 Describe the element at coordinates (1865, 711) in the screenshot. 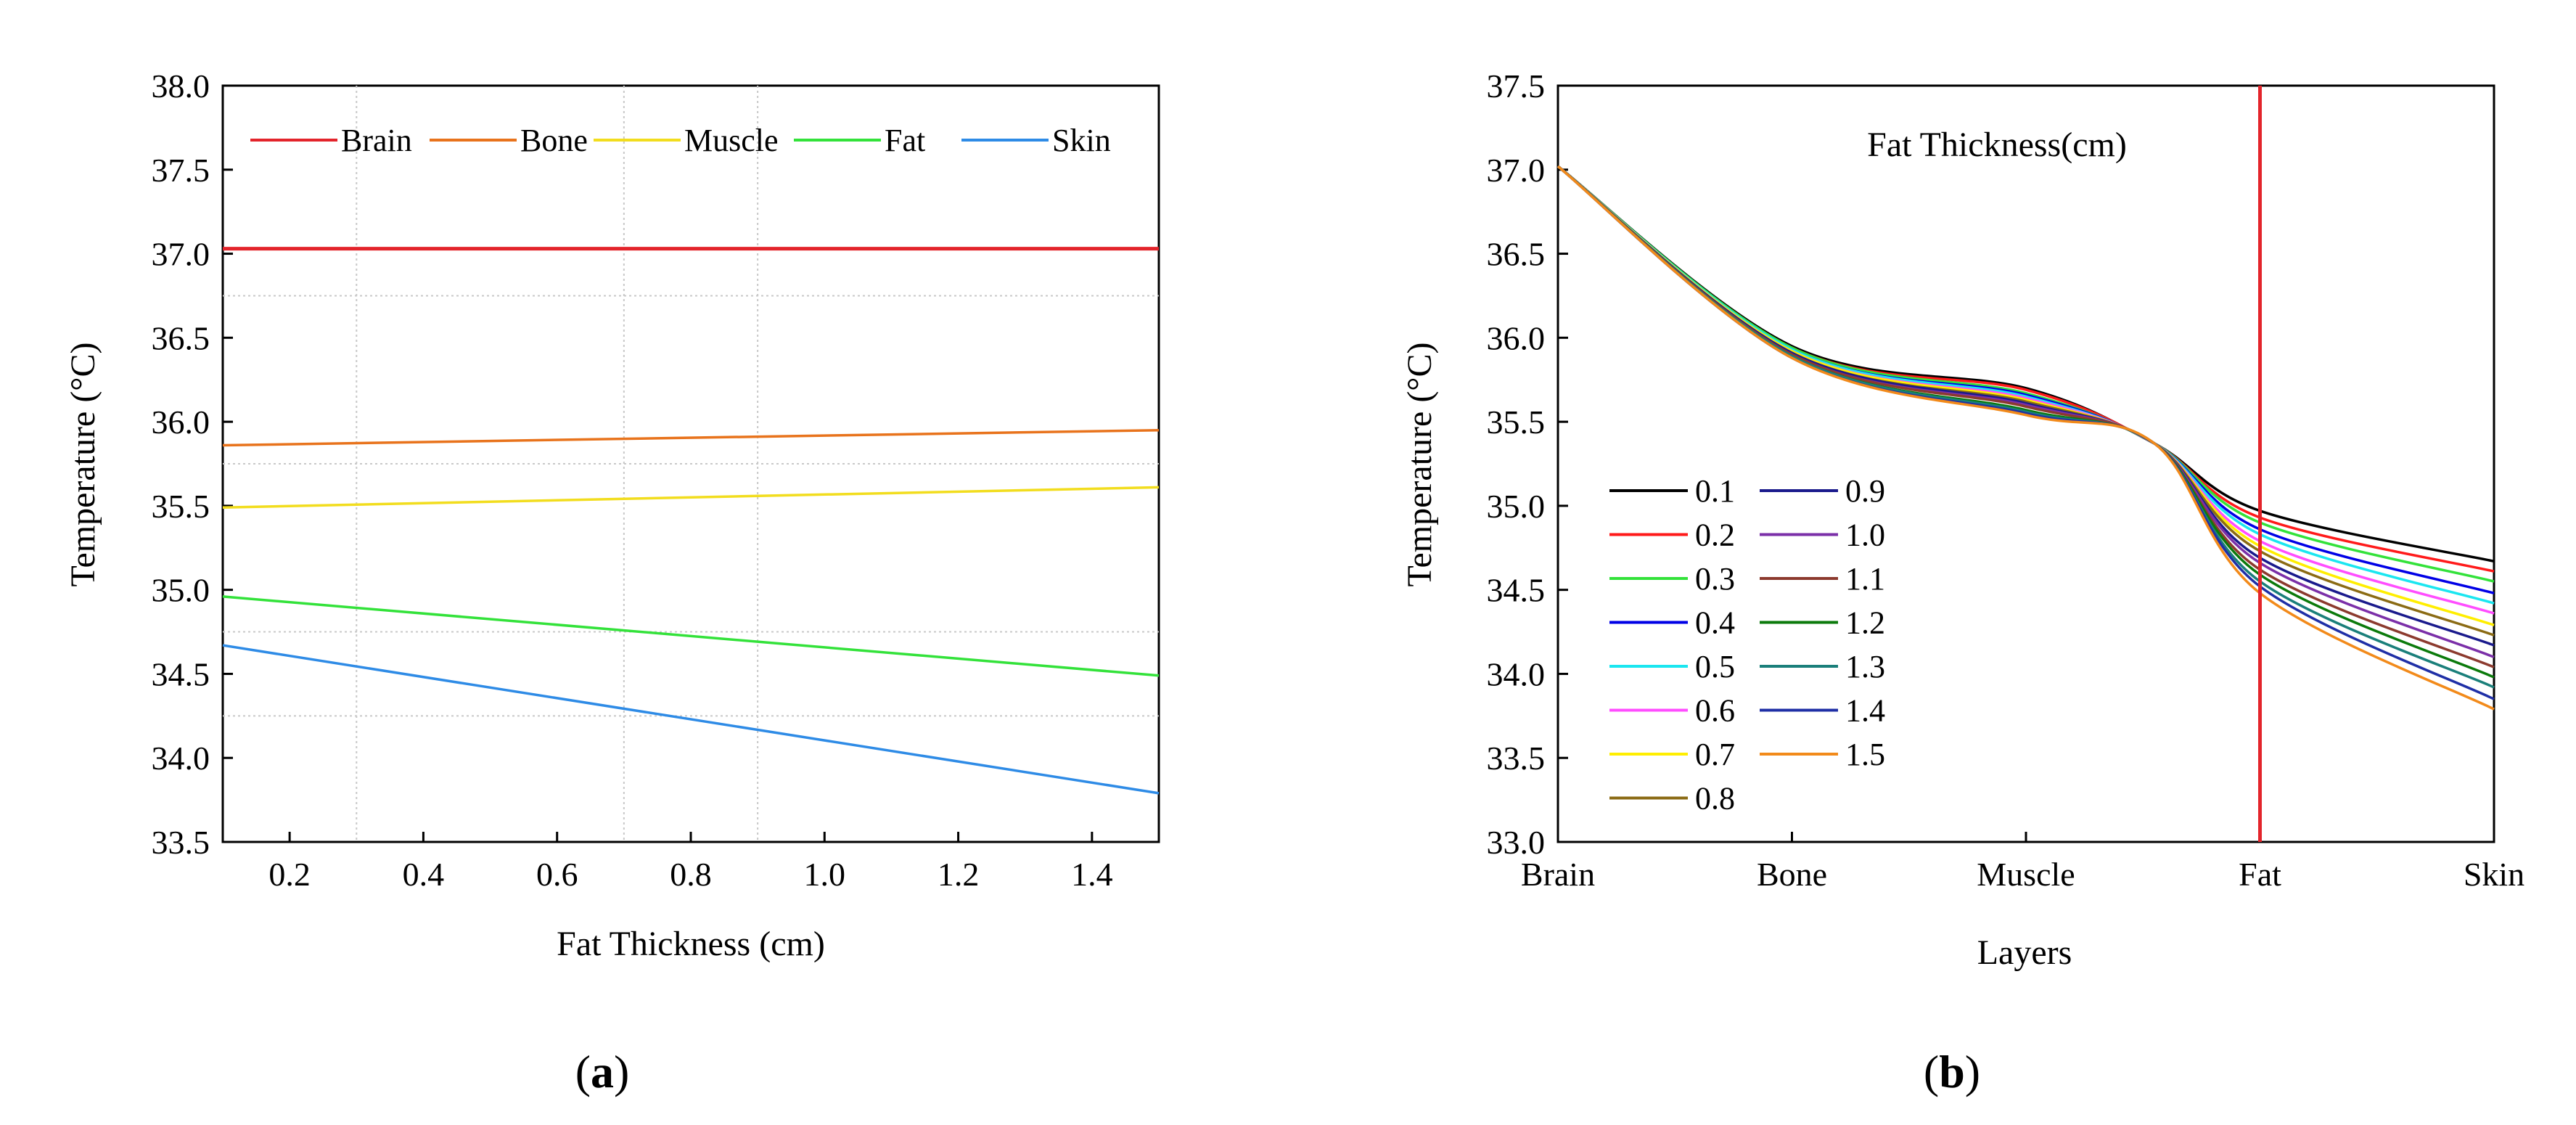

I see `panel-b-legend-label-1.4: 1.4` at that location.